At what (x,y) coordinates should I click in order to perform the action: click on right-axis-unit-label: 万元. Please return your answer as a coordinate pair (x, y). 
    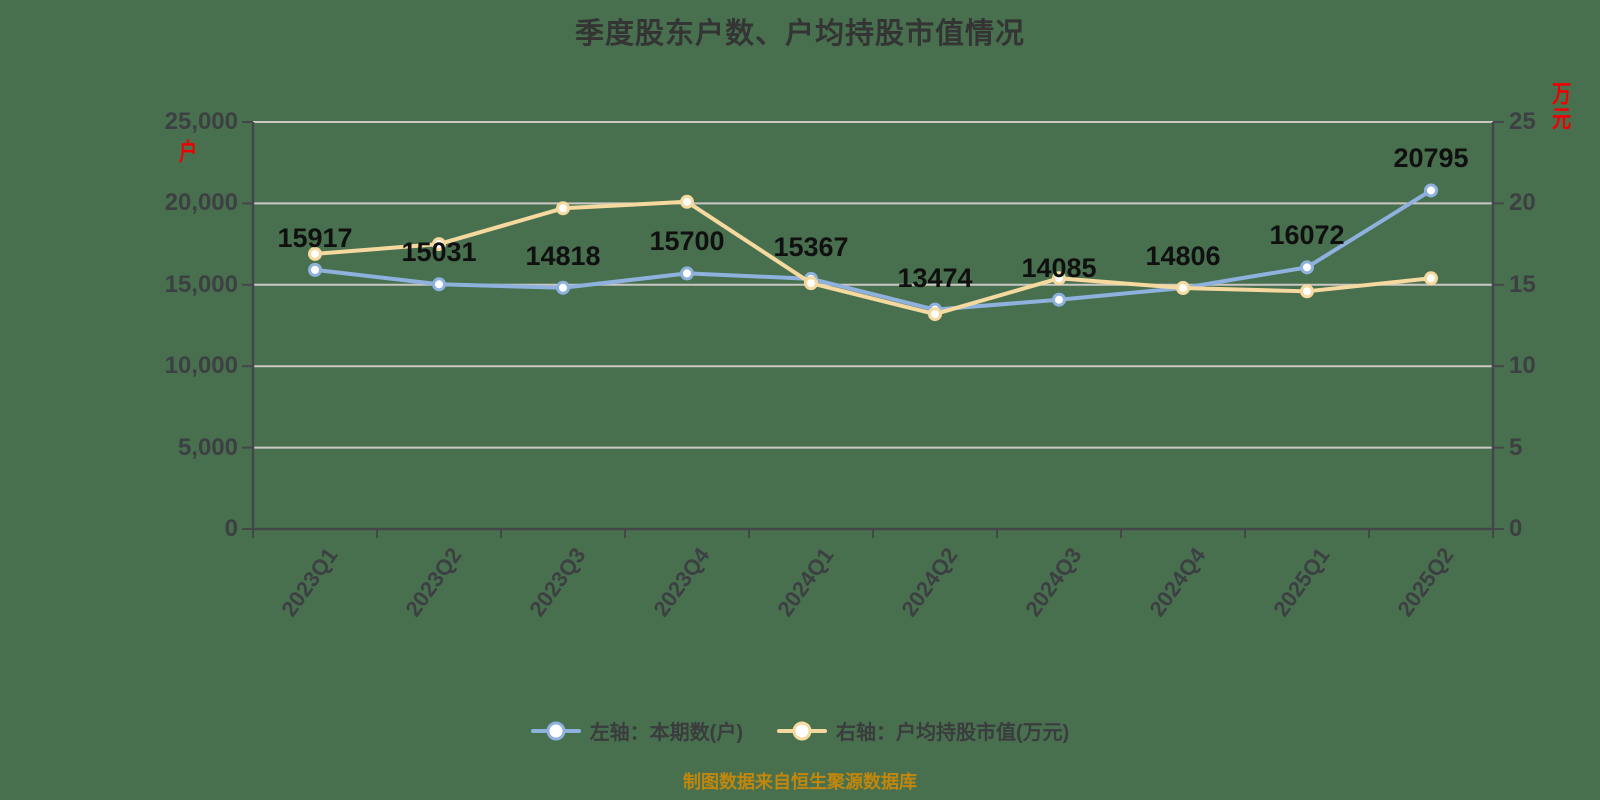
    Looking at the image, I should click on (1562, 107).